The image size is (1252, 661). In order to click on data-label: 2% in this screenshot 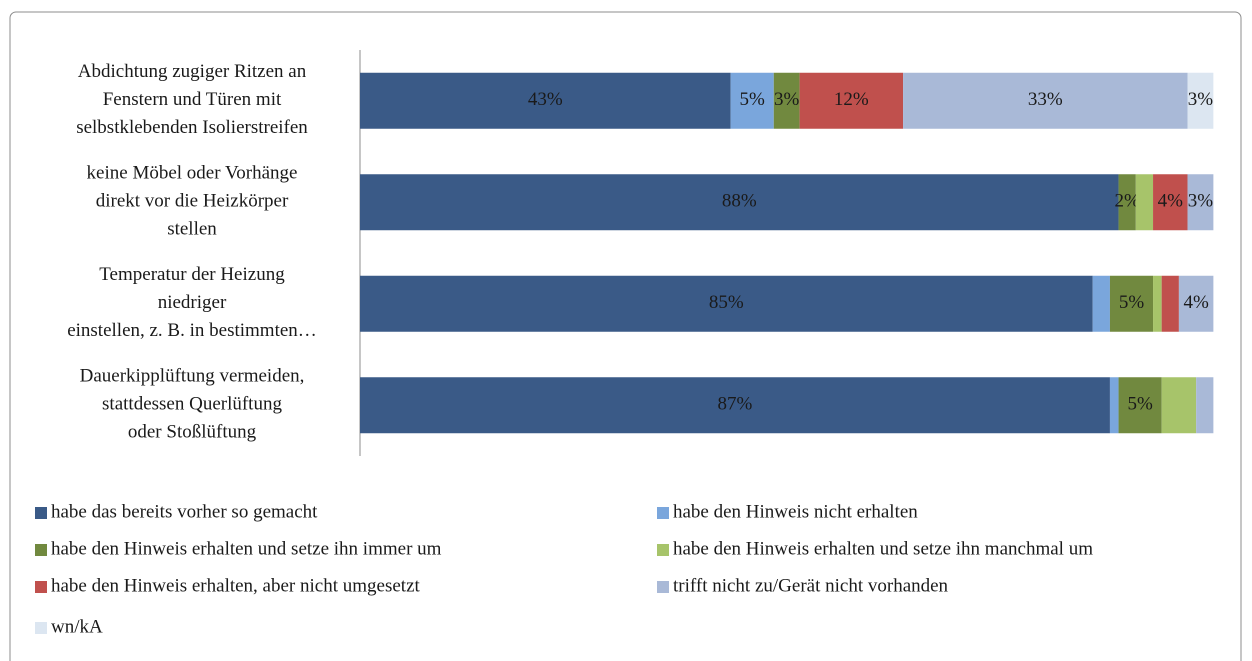, I will do `click(1128, 201)`.